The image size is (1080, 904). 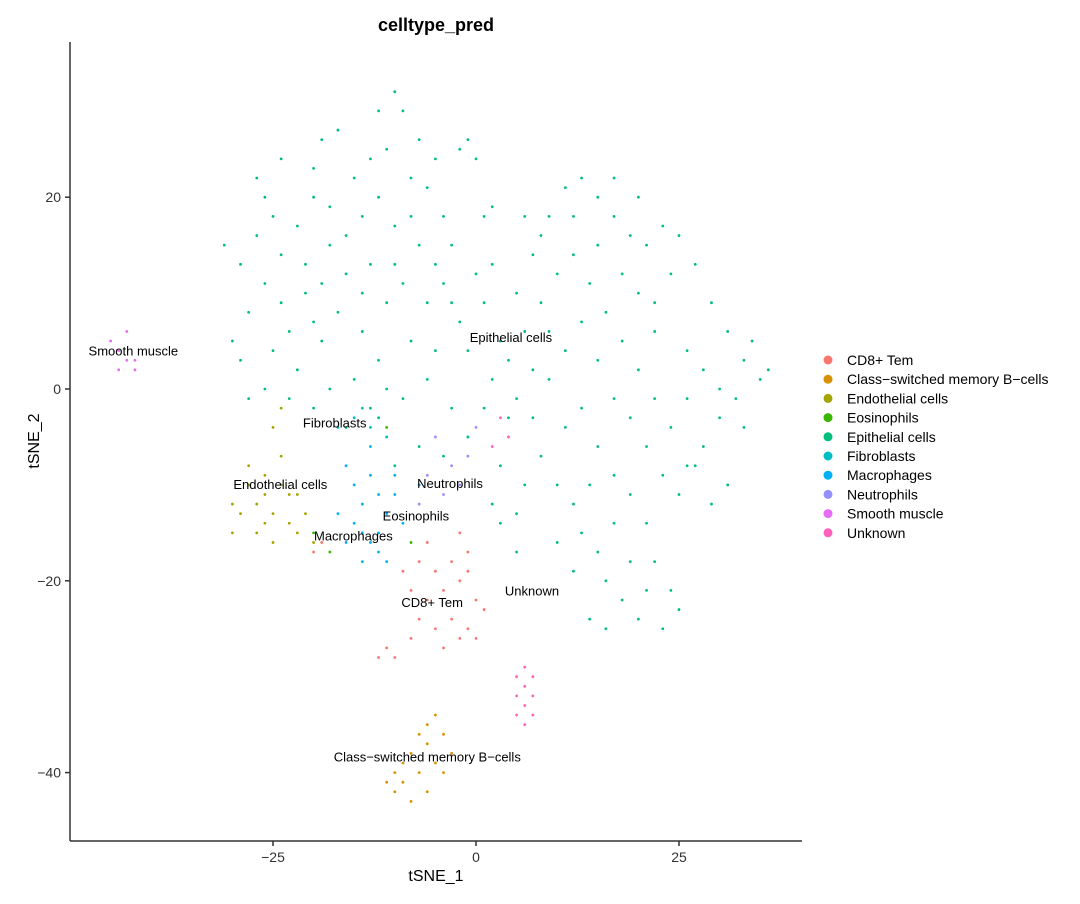 What do you see at coordinates (679, 857) in the screenshot?
I see `x-tick-label: 25` at bounding box center [679, 857].